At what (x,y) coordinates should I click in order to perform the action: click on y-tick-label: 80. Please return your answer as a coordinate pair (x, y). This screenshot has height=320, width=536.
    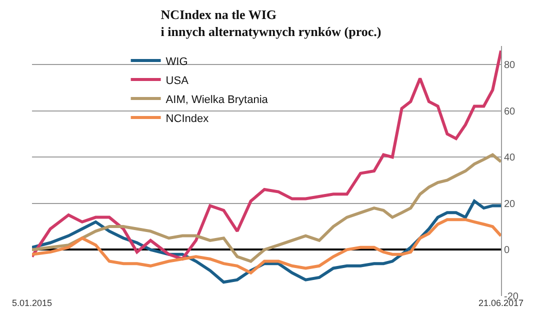
    Looking at the image, I should click on (510, 66).